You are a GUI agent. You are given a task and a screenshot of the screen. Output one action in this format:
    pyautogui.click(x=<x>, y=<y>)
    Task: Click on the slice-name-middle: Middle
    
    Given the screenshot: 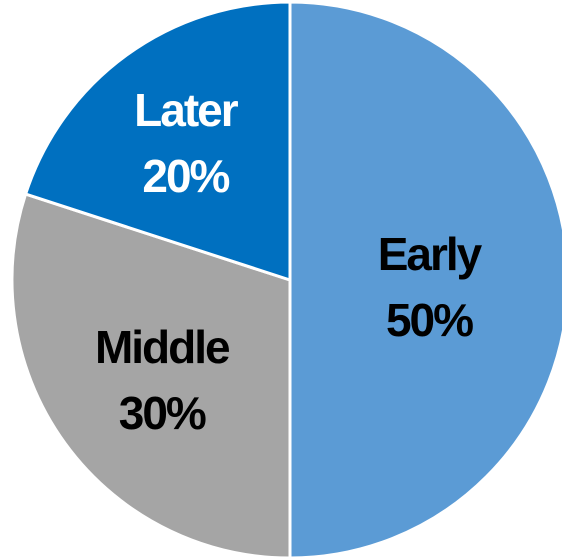 What is the action you would take?
    pyautogui.click(x=162, y=347)
    